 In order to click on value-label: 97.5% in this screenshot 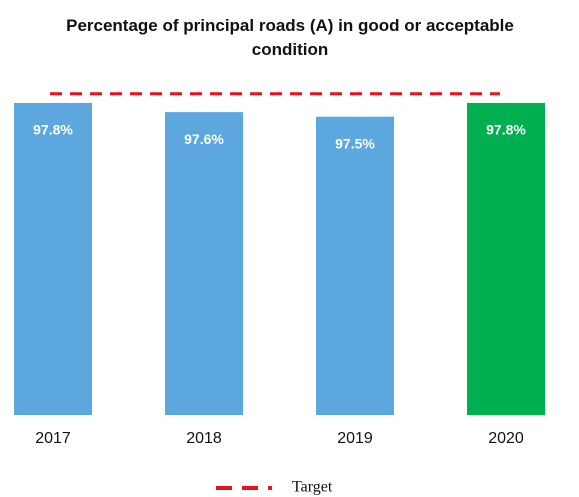, I will do `click(355, 143)`.